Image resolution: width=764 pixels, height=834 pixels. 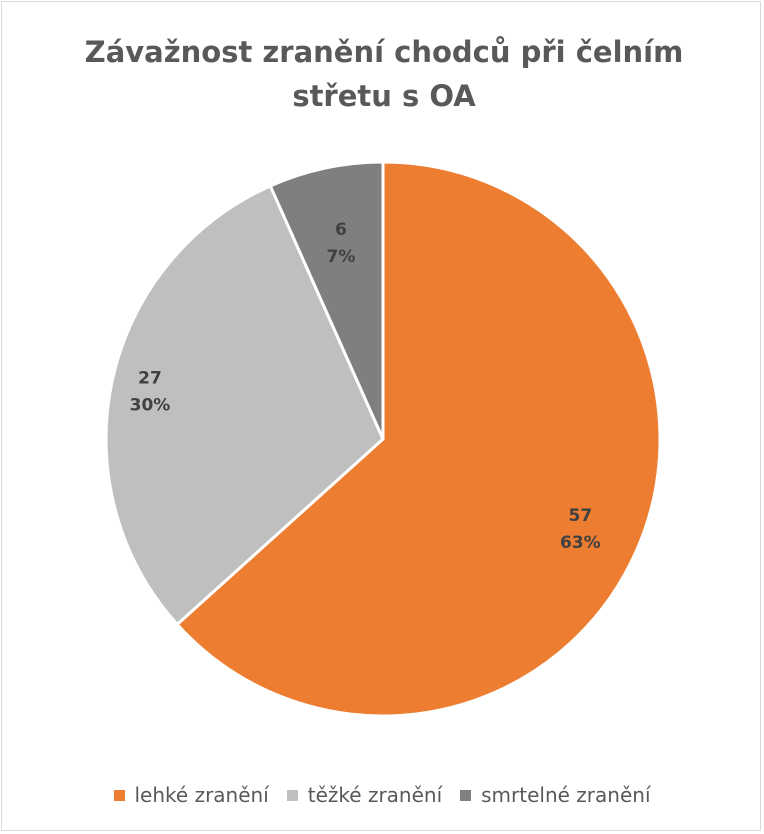 What do you see at coordinates (566, 795) in the screenshot?
I see `legend-label: smrtelné zranění` at bounding box center [566, 795].